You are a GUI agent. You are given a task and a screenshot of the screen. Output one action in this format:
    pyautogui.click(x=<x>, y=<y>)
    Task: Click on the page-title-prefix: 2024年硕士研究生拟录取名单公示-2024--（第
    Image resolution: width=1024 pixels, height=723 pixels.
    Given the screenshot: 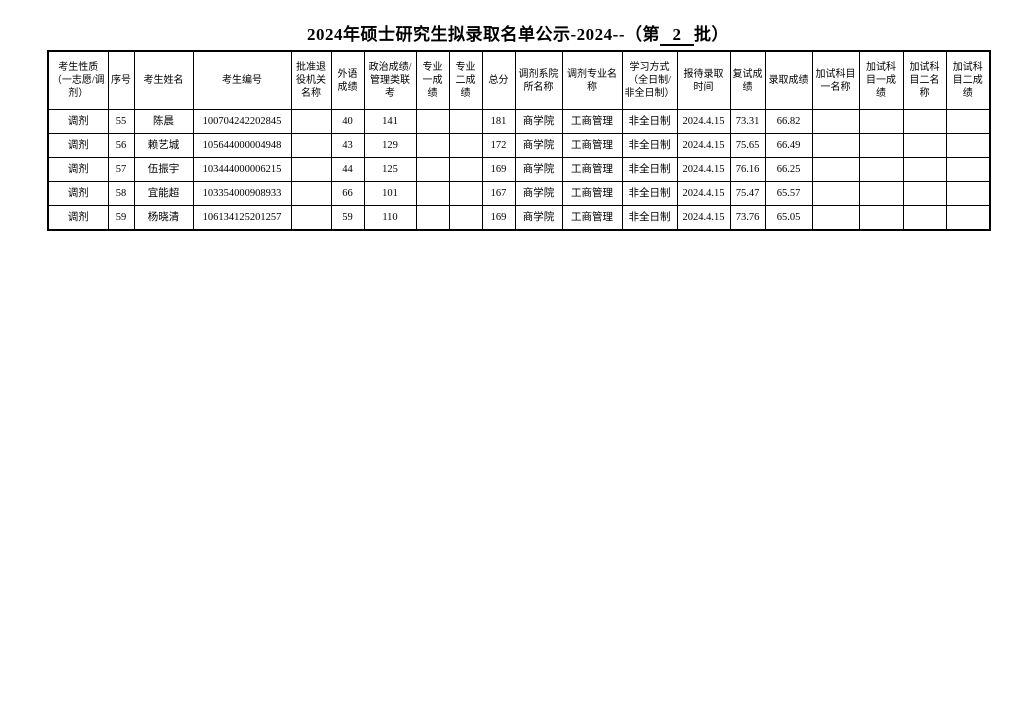 What is the action you would take?
    pyautogui.click(x=483, y=34)
    